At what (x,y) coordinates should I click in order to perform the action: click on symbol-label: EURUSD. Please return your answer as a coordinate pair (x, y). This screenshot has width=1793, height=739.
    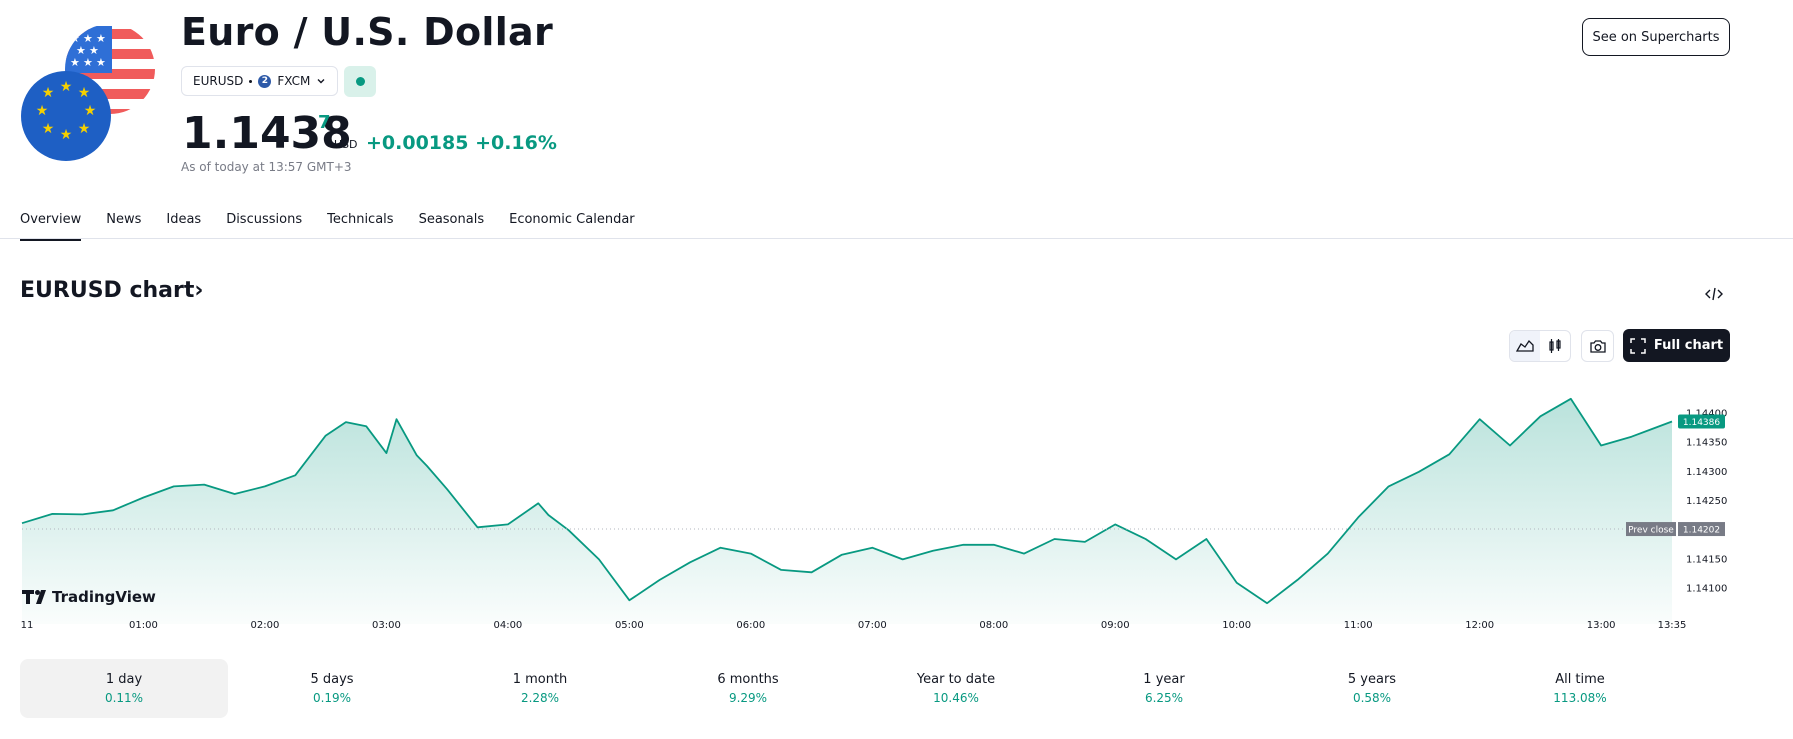
    Looking at the image, I should click on (218, 81).